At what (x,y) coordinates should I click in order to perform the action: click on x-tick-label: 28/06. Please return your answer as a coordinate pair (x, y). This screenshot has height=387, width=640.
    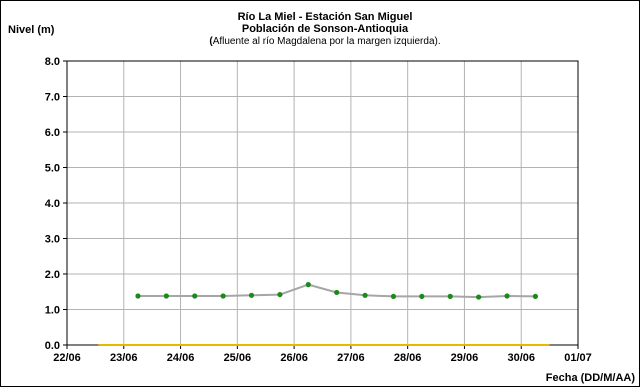
    Looking at the image, I should click on (408, 358).